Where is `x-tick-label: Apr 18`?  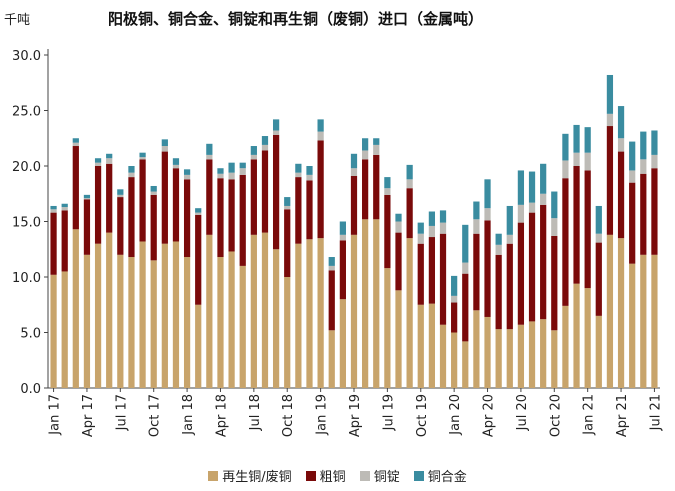 x-tick-label: Apr 18 is located at coordinates (221, 415).